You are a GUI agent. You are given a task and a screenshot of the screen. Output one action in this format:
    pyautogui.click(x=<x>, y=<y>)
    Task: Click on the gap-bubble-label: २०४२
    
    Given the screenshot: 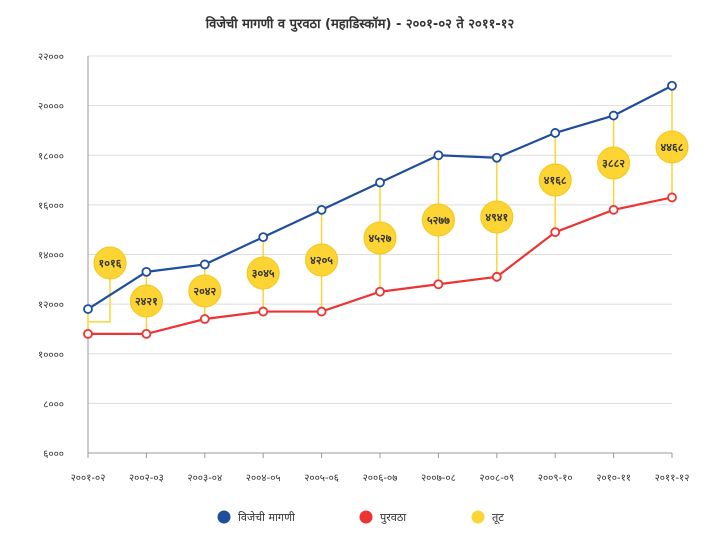 What is the action you would take?
    pyautogui.click(x=204, y=291)
    